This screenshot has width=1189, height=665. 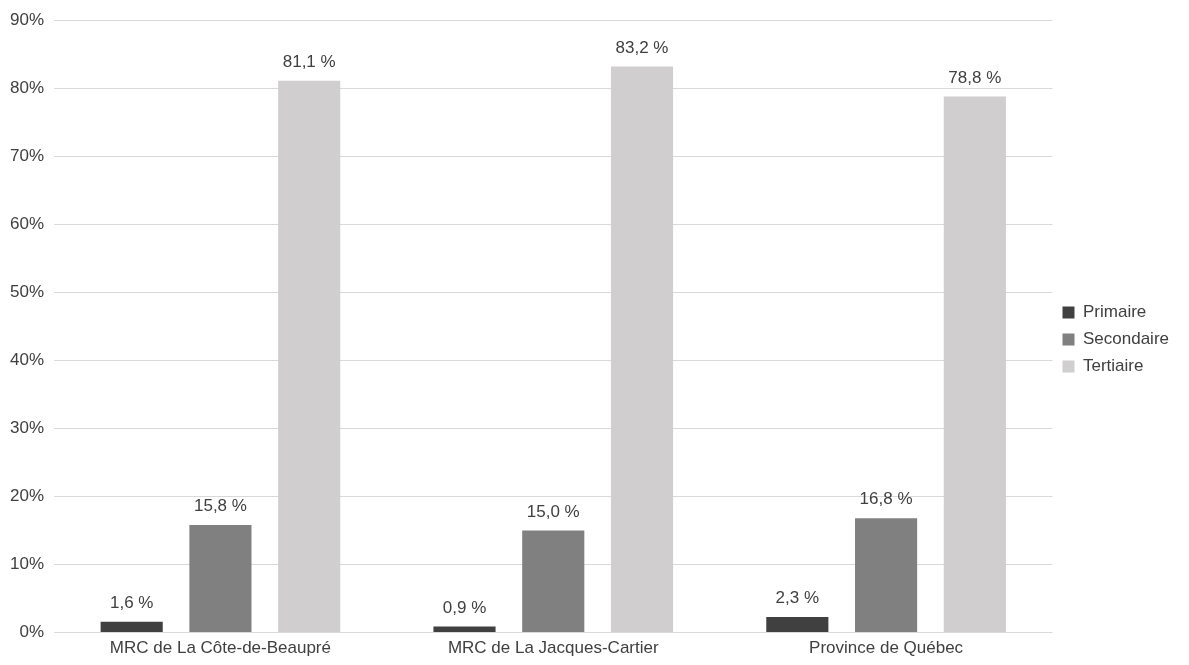 I want to click on data-label: 15,0 %, so click(x=553, y=511).